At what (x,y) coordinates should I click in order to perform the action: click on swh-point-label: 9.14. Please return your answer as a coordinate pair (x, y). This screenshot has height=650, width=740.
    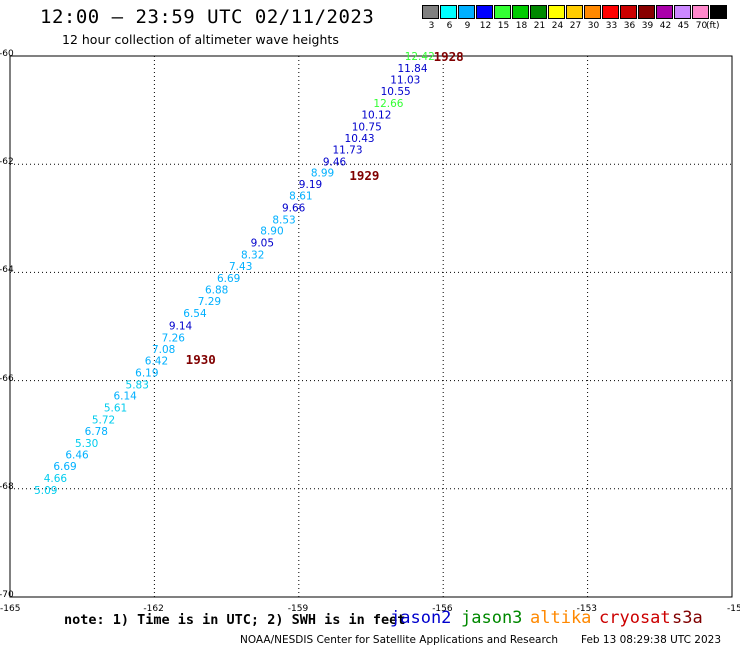
    Looking at the image, I should click on (181, 326).